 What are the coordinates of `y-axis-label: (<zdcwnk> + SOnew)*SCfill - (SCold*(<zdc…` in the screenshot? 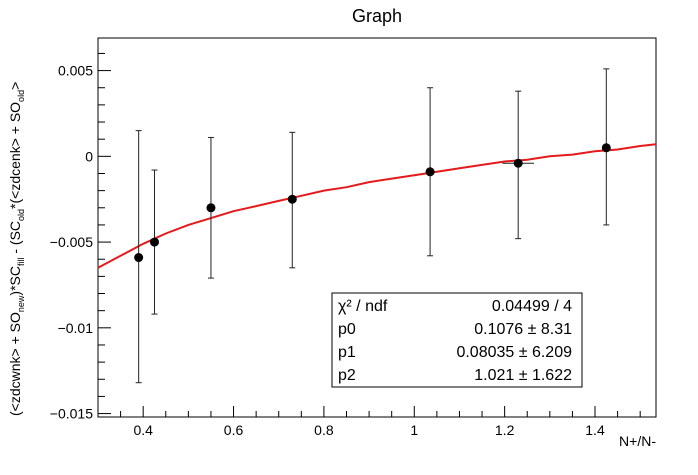 It's located at (16, 249).